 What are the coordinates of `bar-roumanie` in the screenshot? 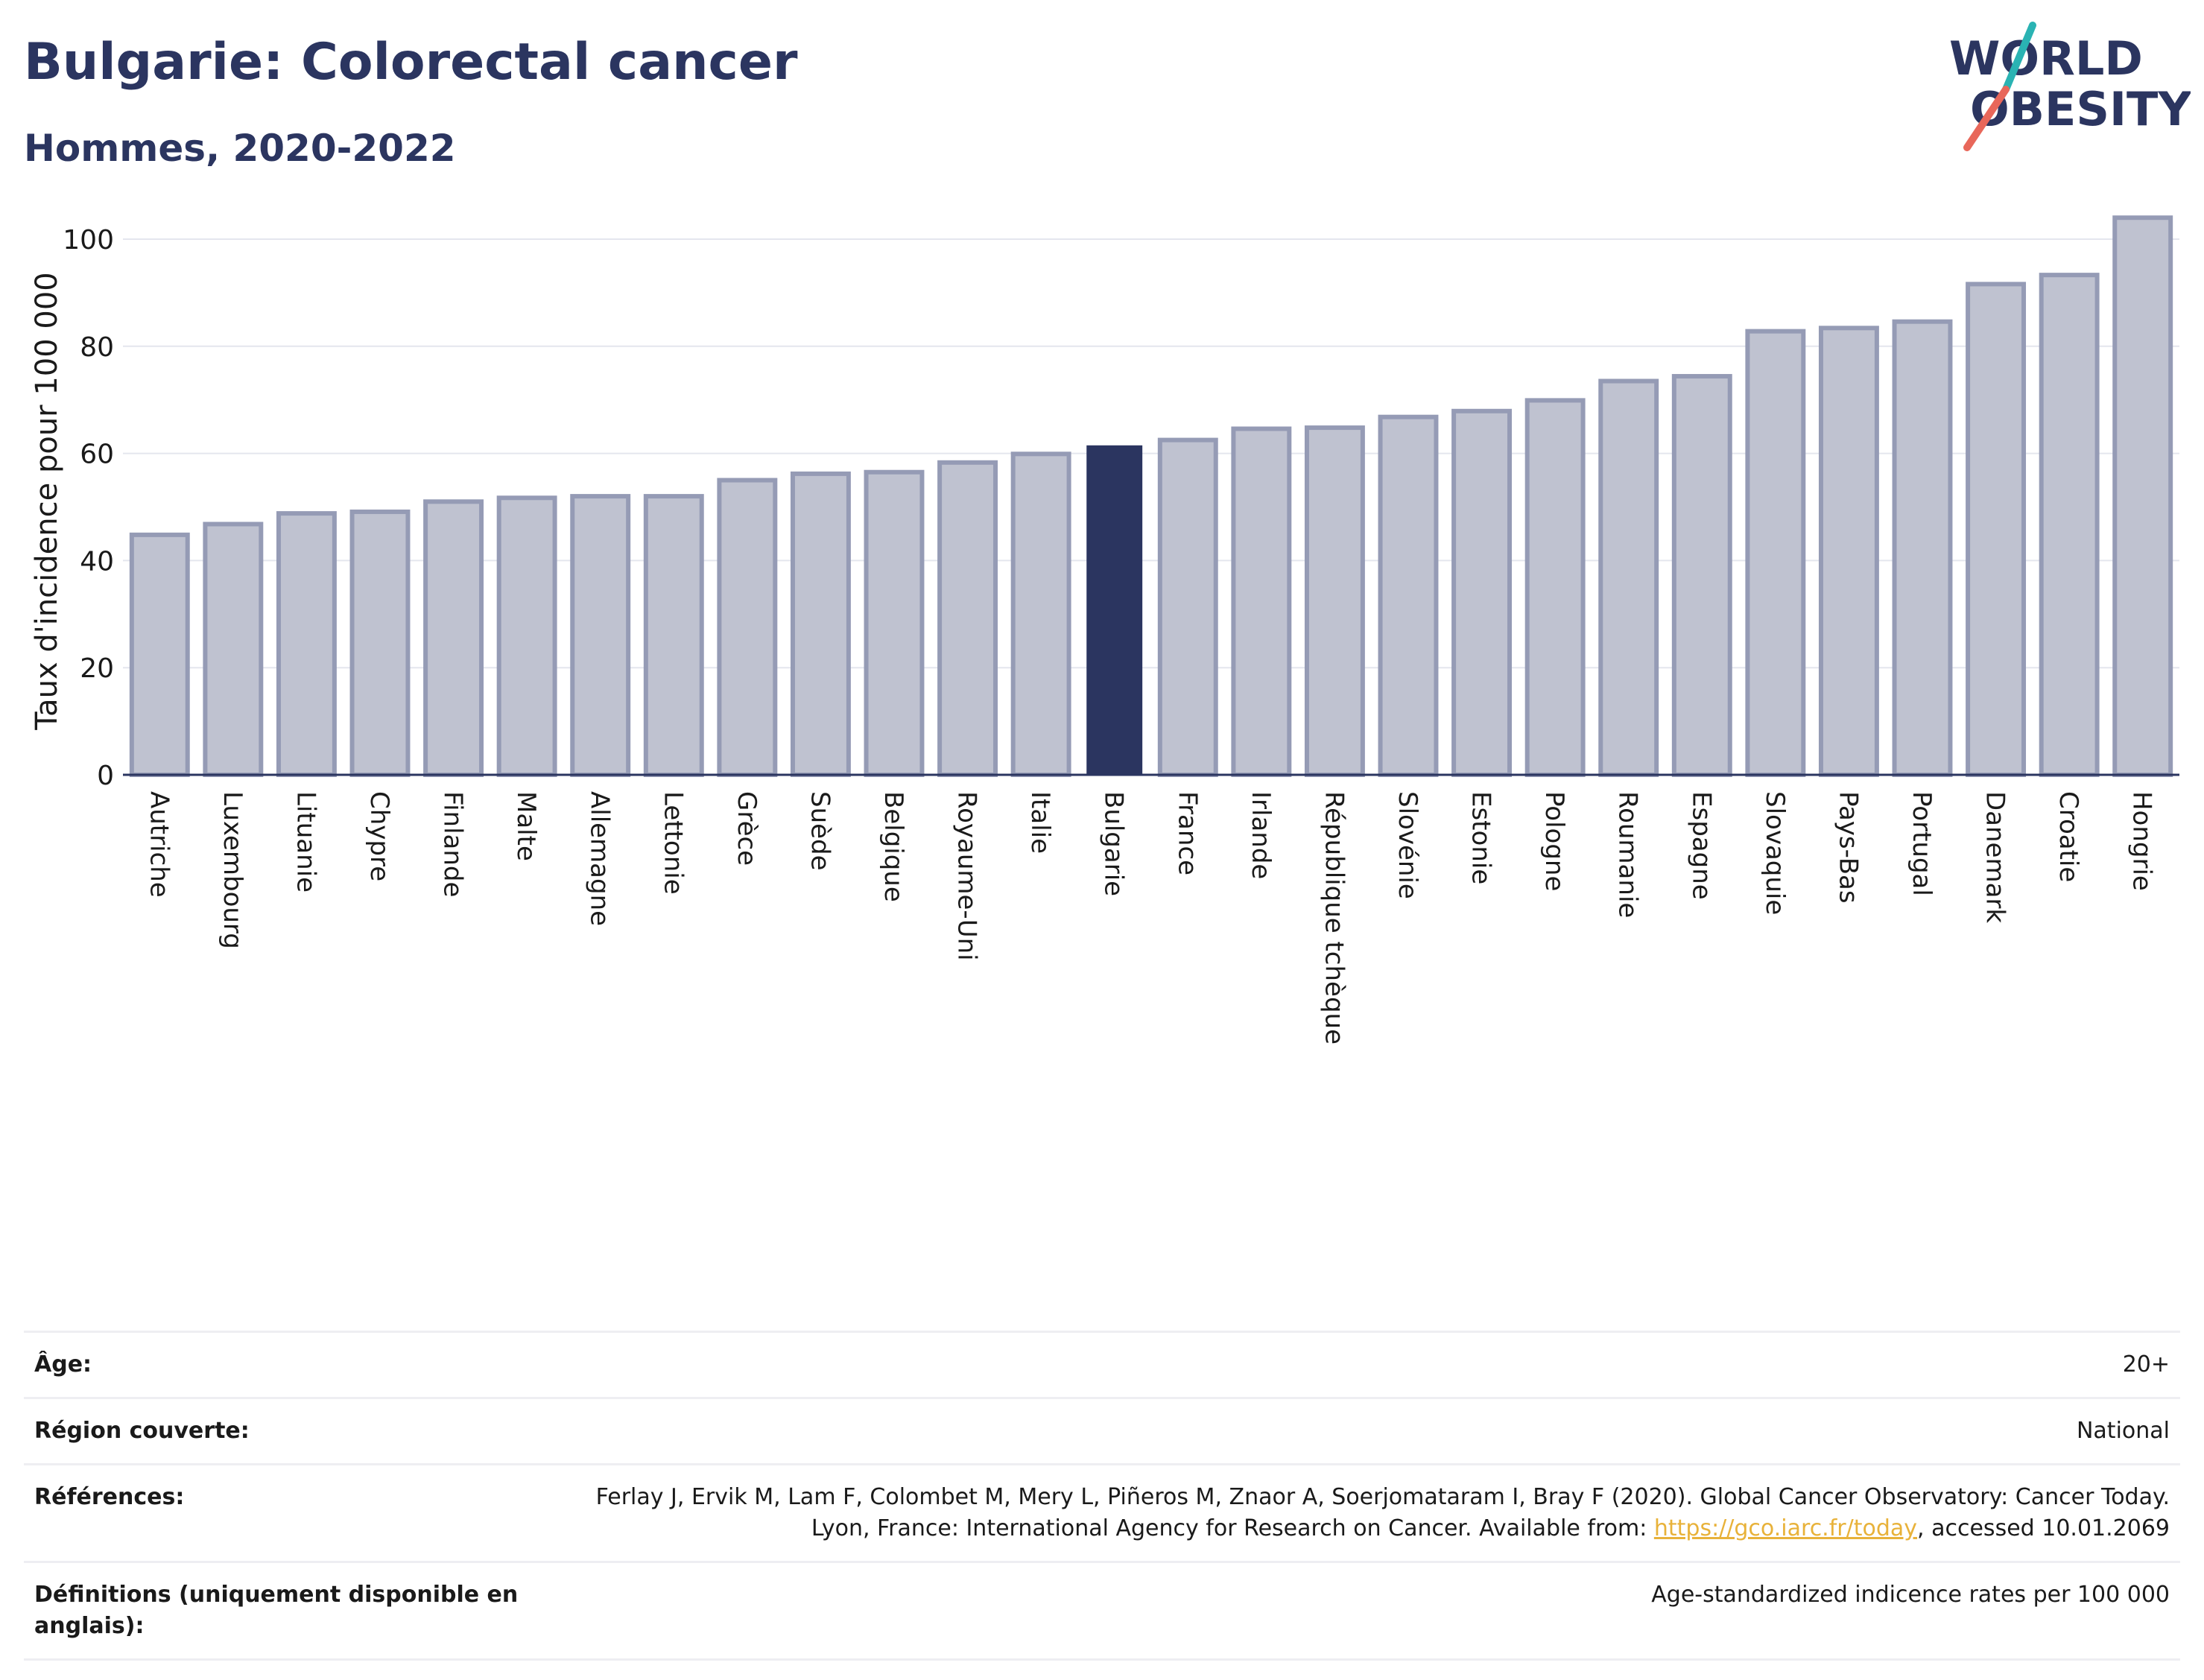 It's located at (1628, 577).